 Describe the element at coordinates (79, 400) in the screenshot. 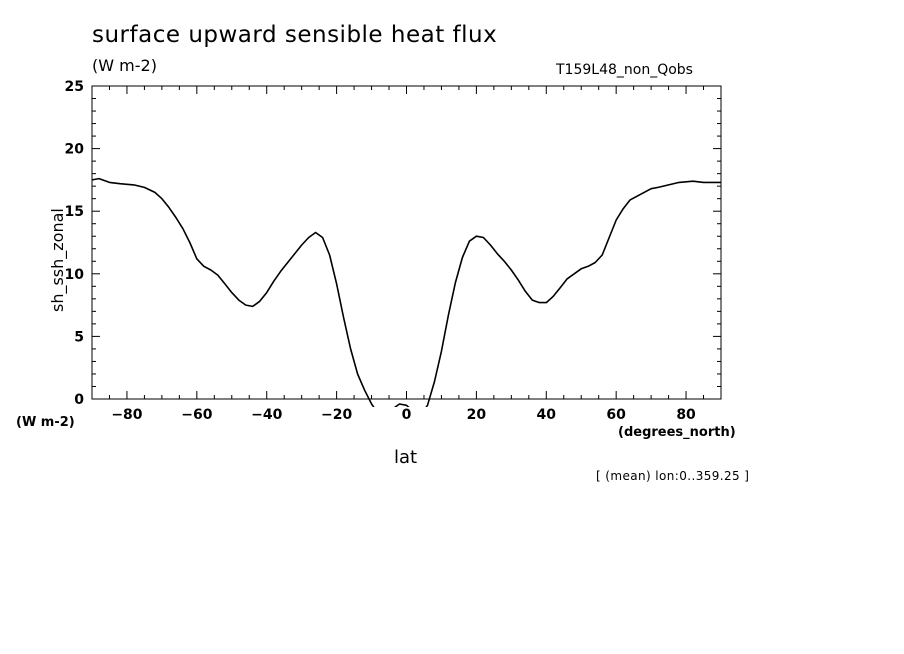

I see `y-tick-label: 0` at that location.